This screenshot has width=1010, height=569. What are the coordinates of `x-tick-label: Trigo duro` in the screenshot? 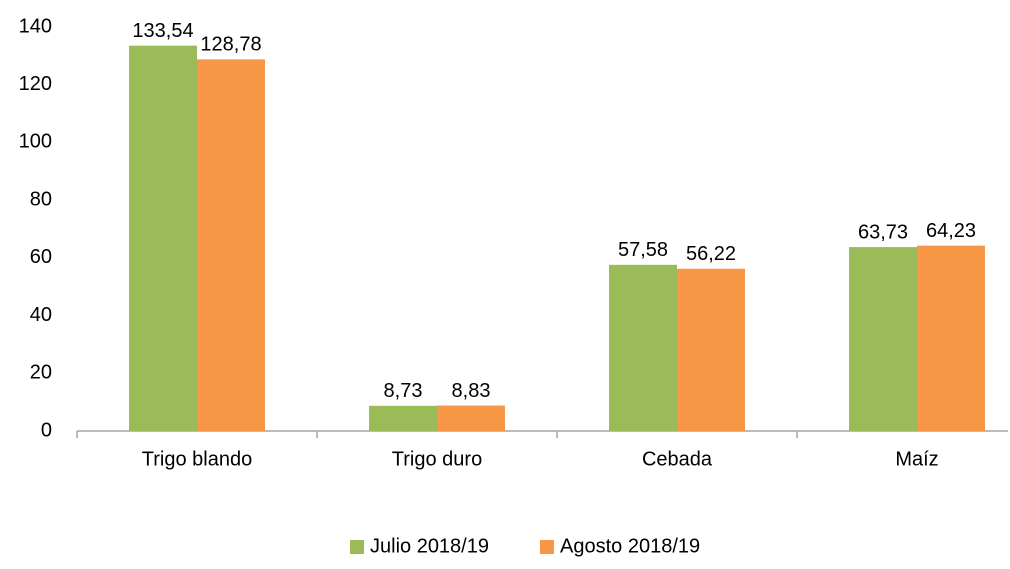 It's located at (437, 459).